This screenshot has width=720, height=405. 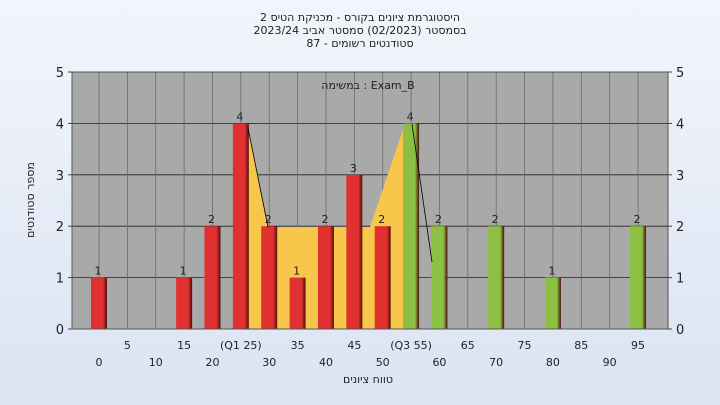 What do you see at coordinates (360, 17) in the screenshot?
I see `chart-title: היסטוגרמת ציונים בקורס - מכניקת הטיס 2` at bounding box center [360, 17].